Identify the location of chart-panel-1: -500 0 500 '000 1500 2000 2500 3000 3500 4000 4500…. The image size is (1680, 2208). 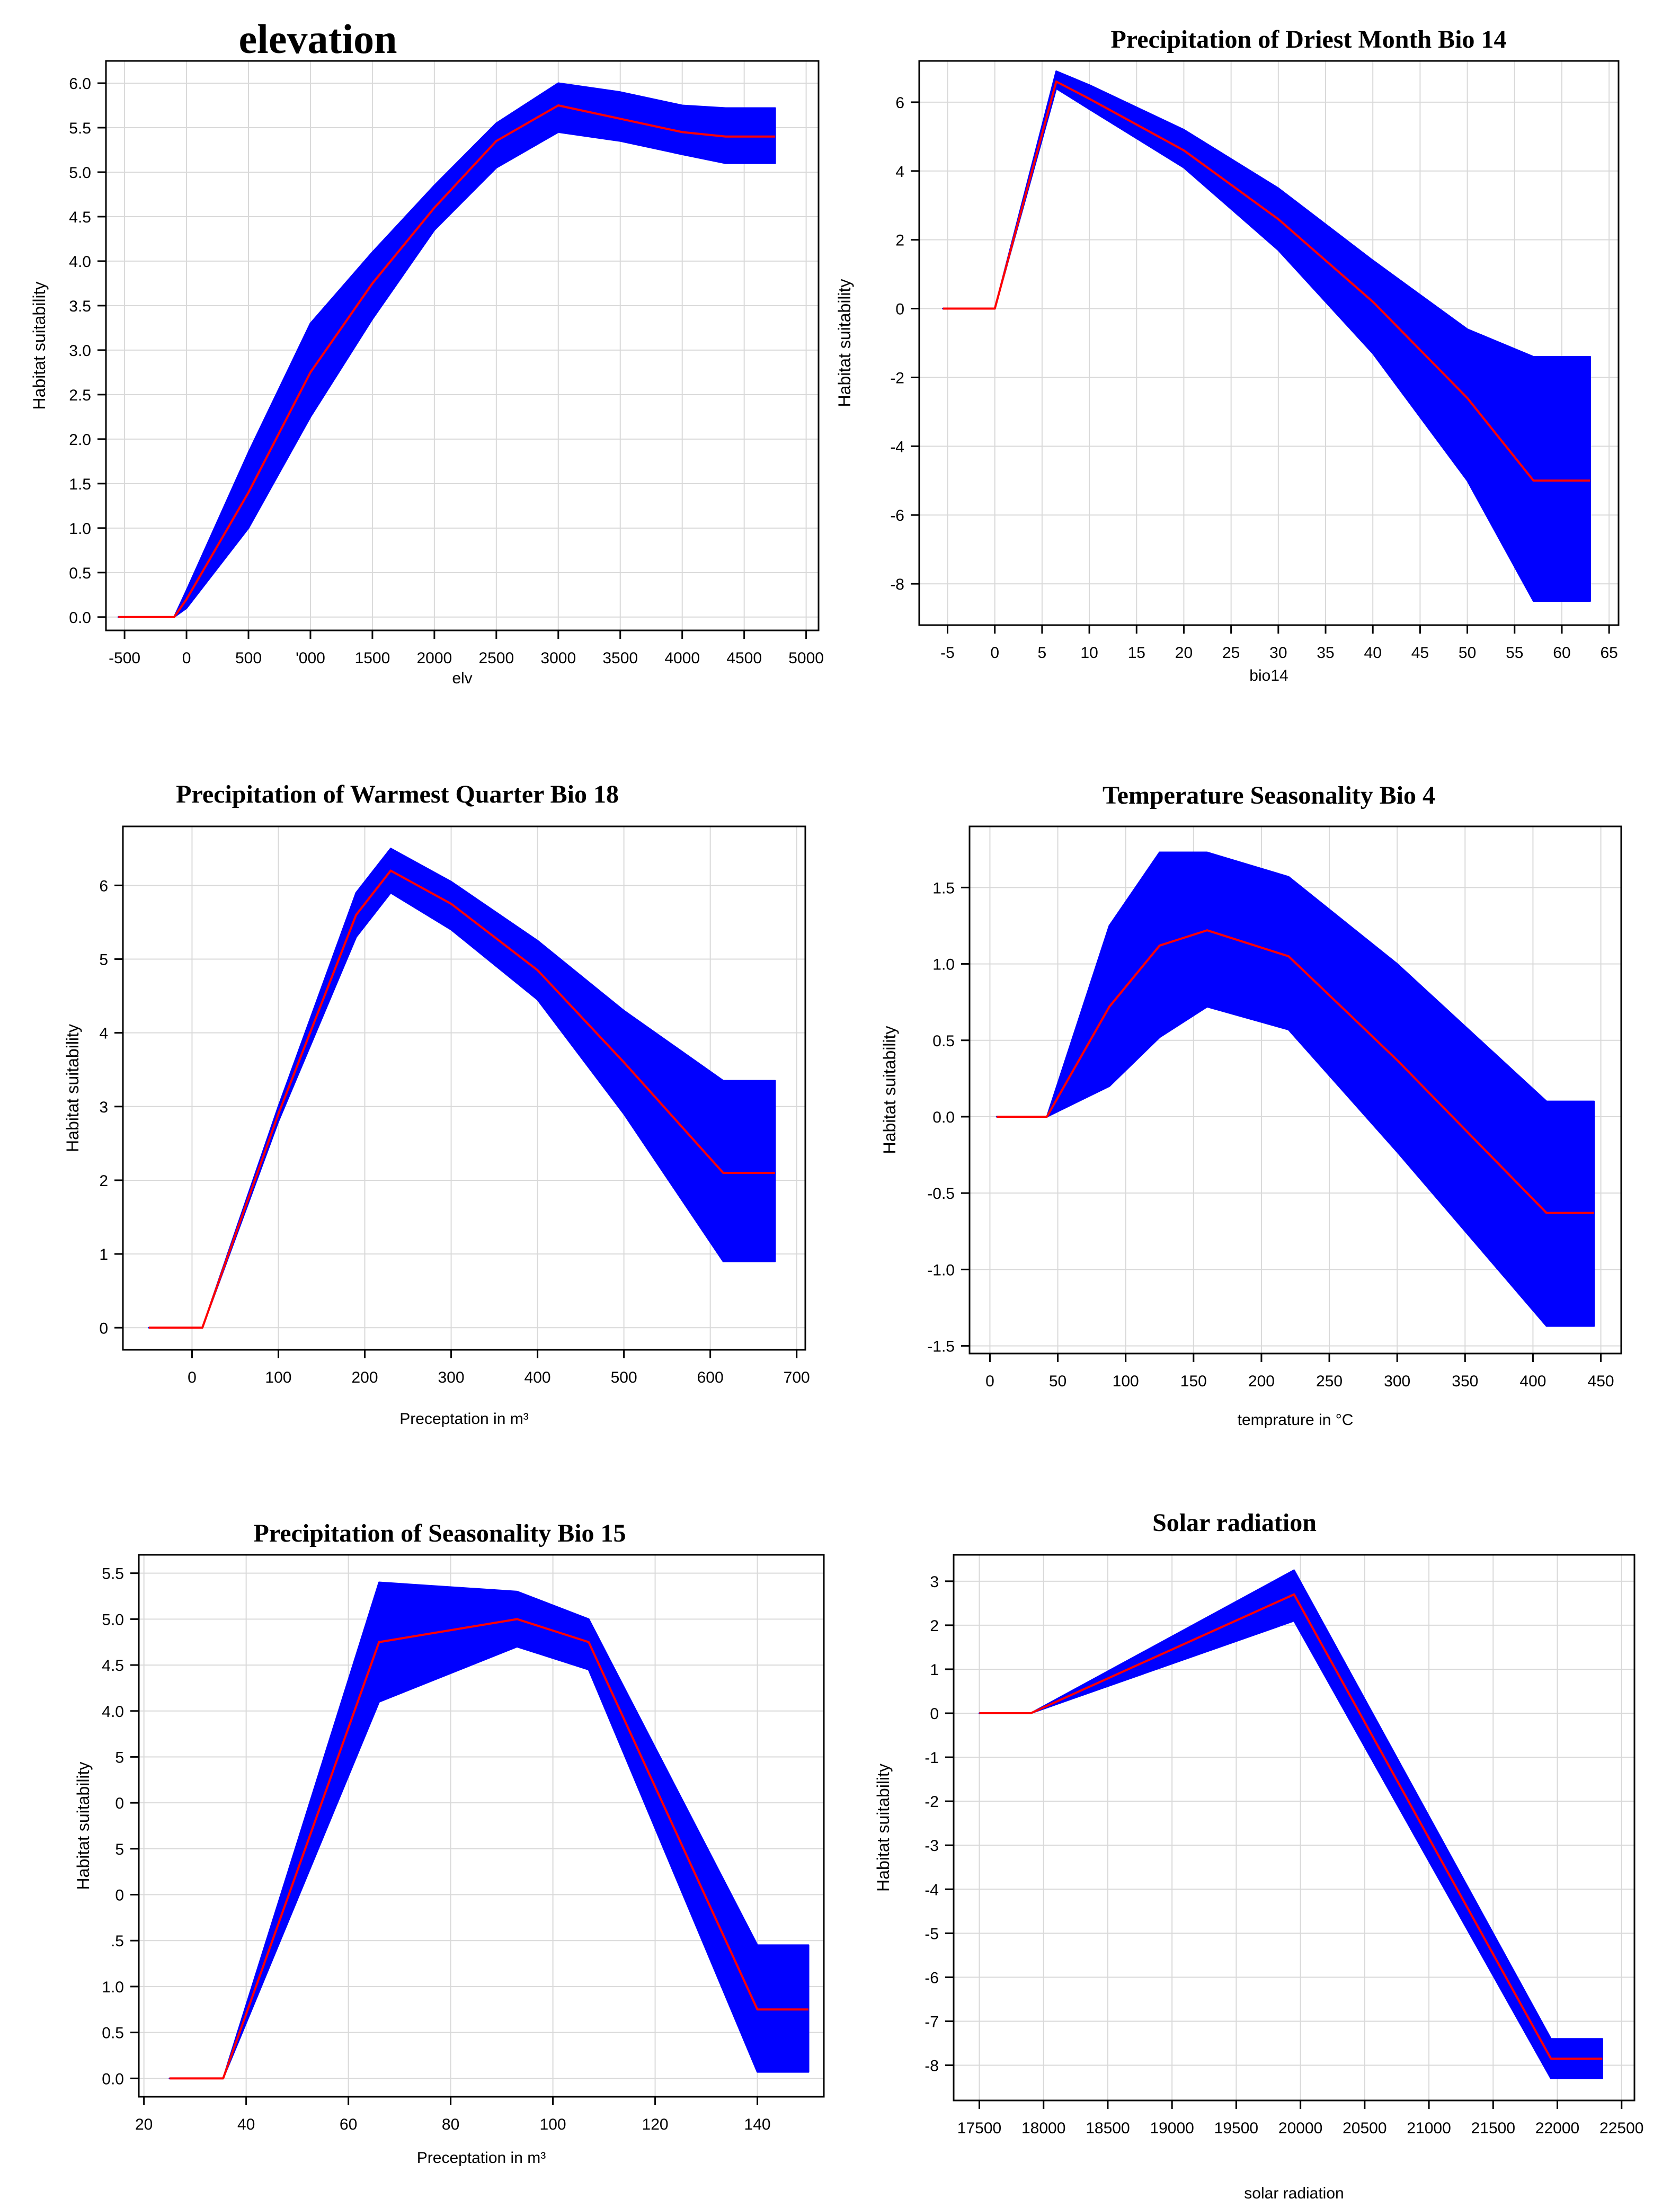
(427, 351).